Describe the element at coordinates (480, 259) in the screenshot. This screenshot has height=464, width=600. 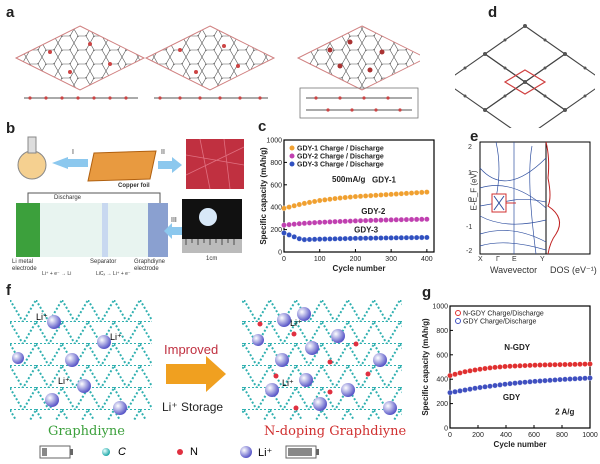
I see `e-ktick-0: X` at that location.